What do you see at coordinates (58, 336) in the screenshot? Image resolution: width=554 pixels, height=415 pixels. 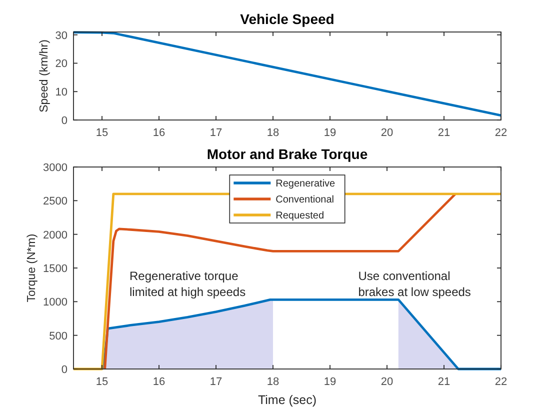 I see `y-tick-label: 500` at bounding box center [58, 336].